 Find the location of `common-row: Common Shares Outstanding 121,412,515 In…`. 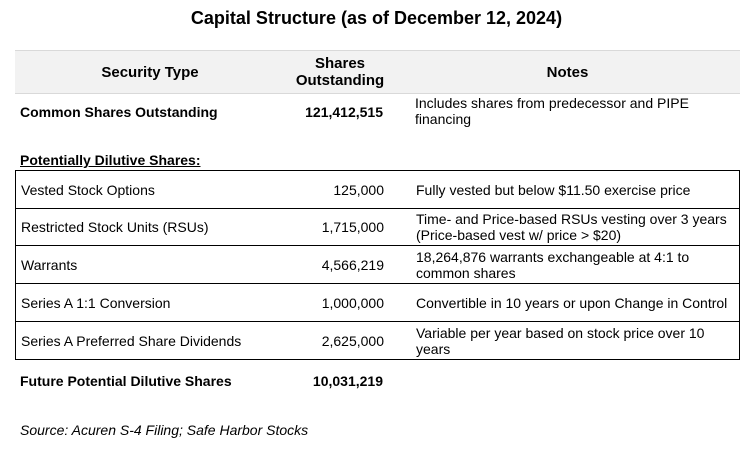

common-row: Common Shares Outstanding 121,412,515 In… is located at coordinates (376, 112).